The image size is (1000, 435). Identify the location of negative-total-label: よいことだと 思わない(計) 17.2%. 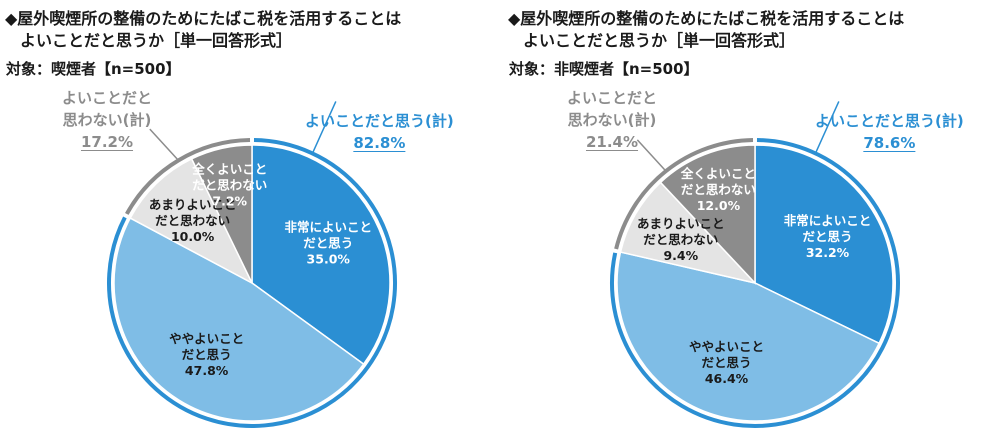
(107, 120).